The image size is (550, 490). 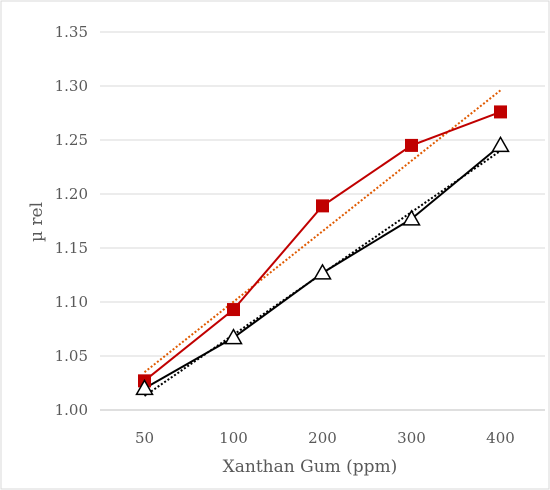 I want to click on y-tick-label: 1.35, so click(x=71, y=32).